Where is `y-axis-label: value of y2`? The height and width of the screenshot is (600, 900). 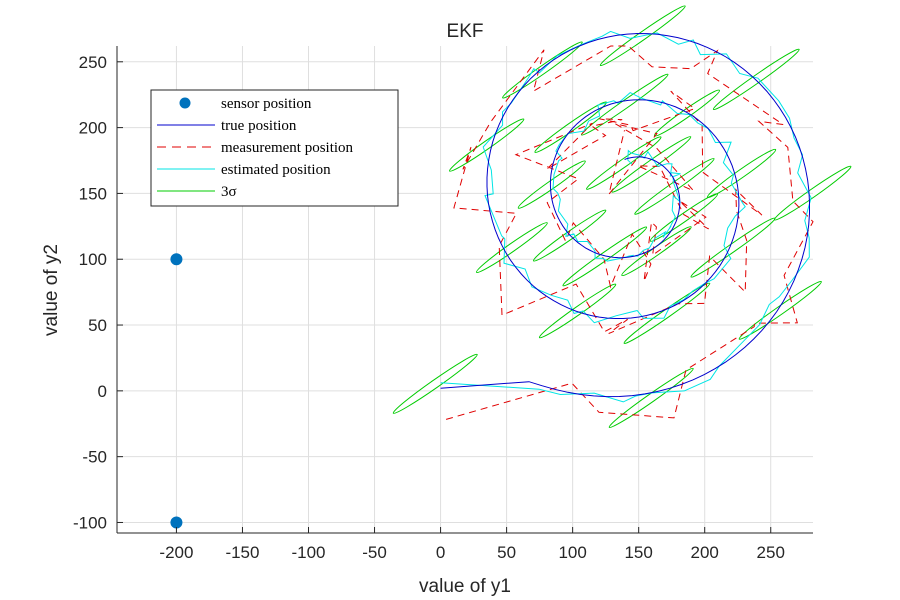 y-axis-label: value of y2 is located at coordinates (51, 290).